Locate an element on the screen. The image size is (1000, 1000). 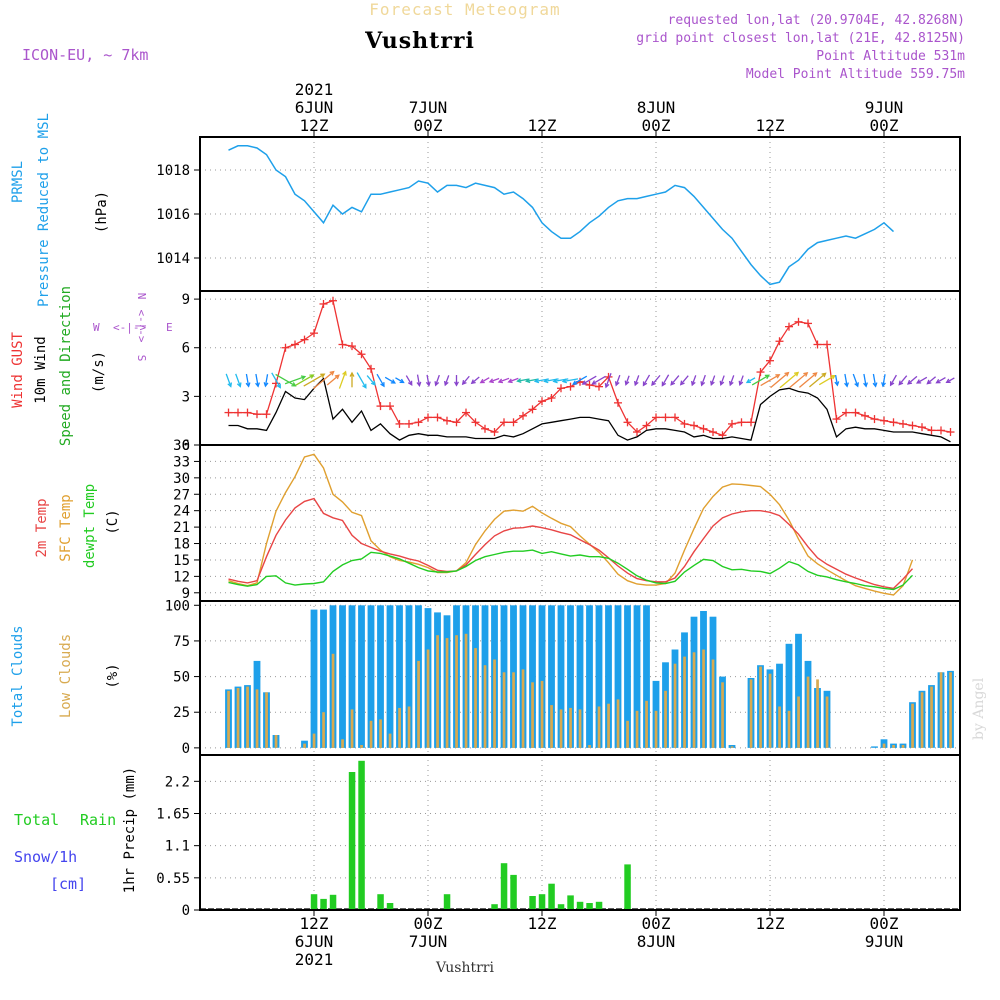
temp-label-sfc: SFC Temp is located at coordinates (66, 527).